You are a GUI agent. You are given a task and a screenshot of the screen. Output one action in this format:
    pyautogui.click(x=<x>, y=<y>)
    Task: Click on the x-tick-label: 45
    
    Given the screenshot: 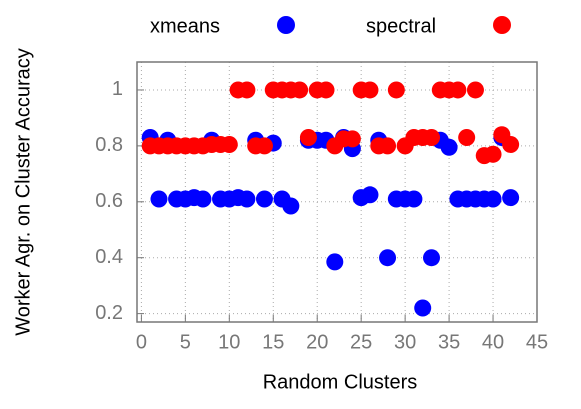 What is the action you would take?
    pyautogui.click(x=537, y=342)
    